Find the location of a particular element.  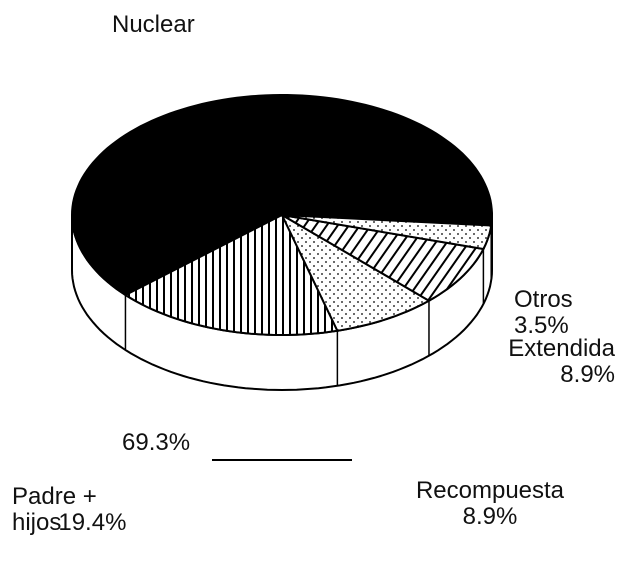

slice-name: Recompuesta is located at coordinates (490, 490).